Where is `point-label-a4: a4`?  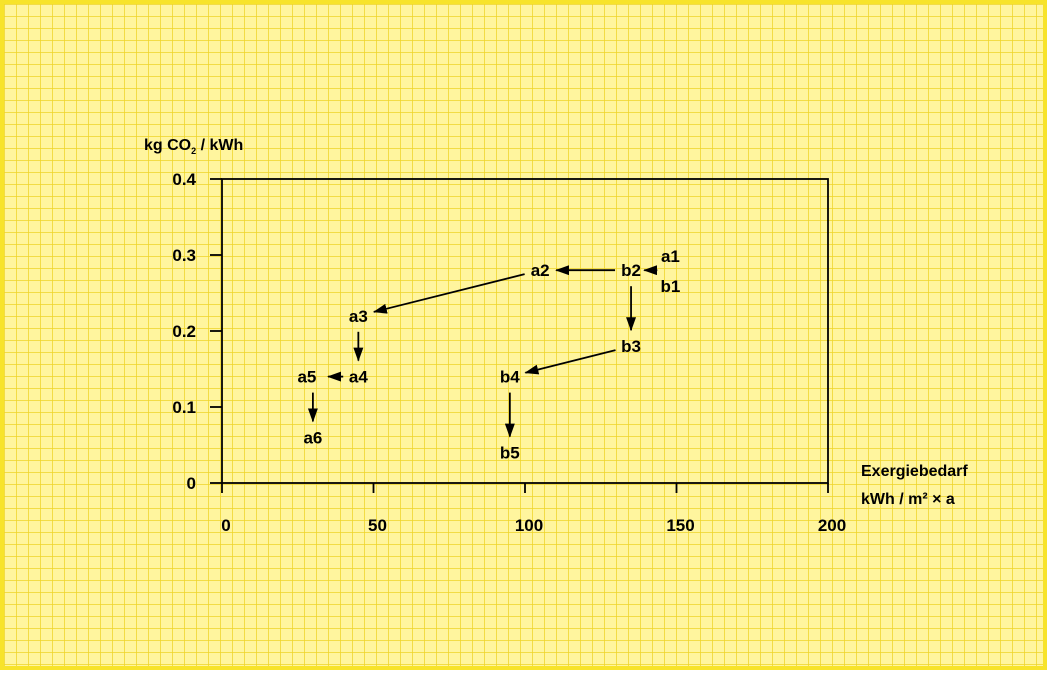
point-label-a4: a4 is located at coordinates (358, 377).